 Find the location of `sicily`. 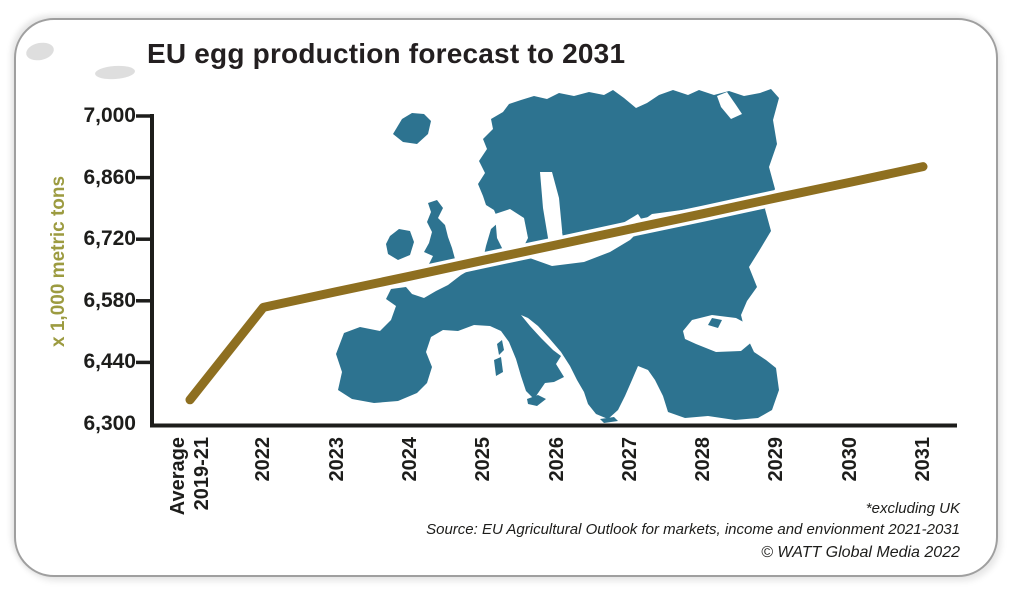

sicily is located at coordinates (536, 400).